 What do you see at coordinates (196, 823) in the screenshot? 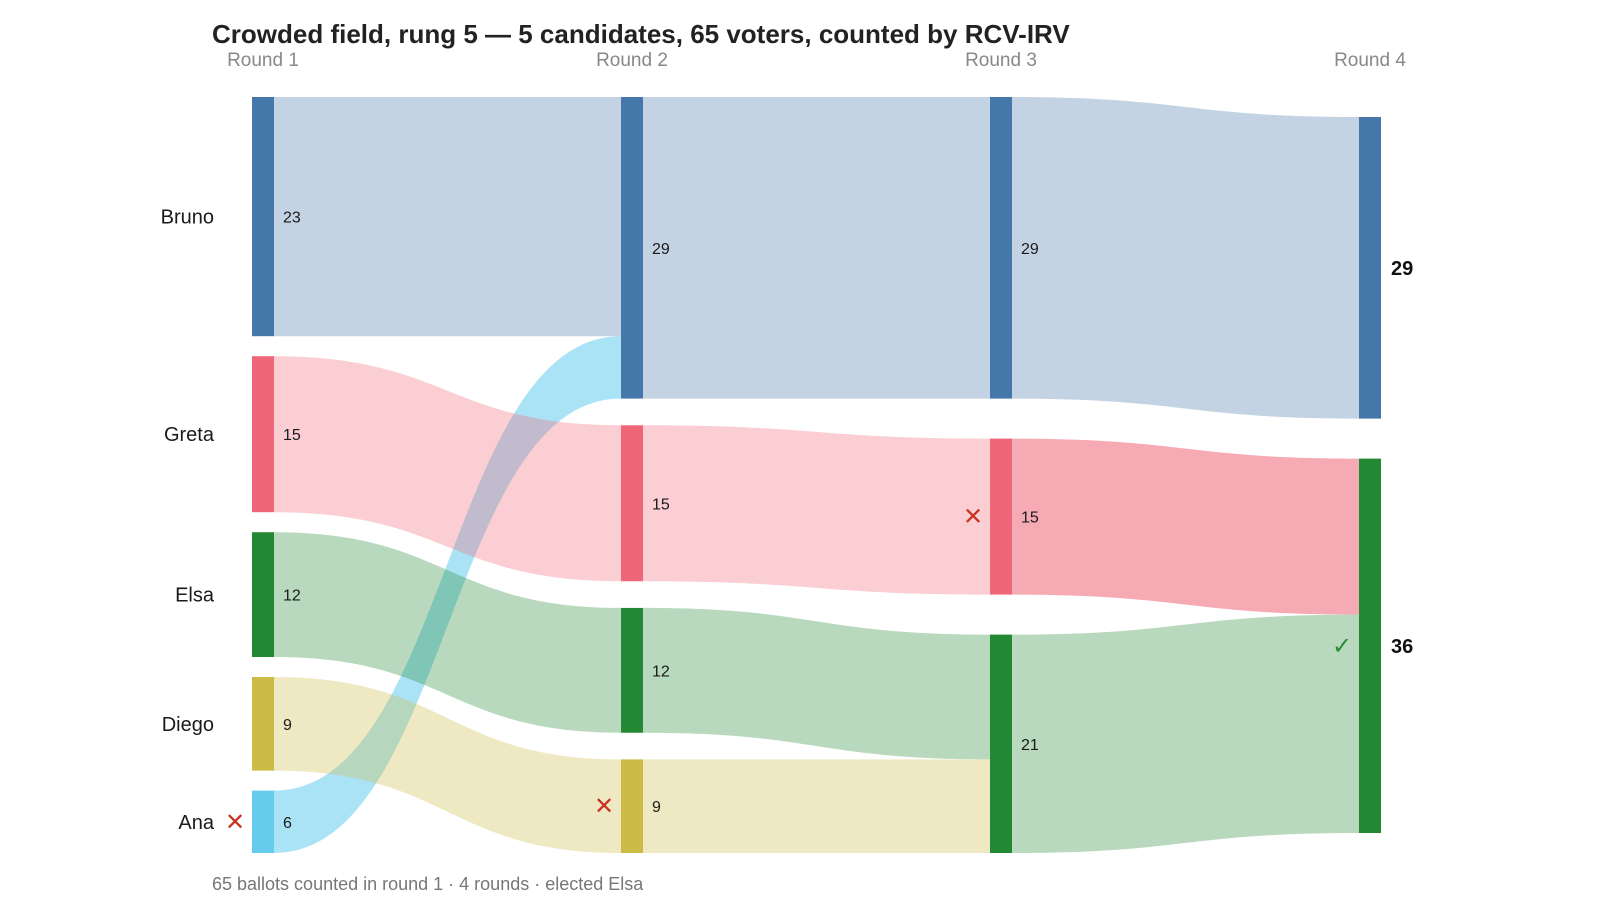
I see `candidate-name-ana: Ana` at bounding box center [196, 823].